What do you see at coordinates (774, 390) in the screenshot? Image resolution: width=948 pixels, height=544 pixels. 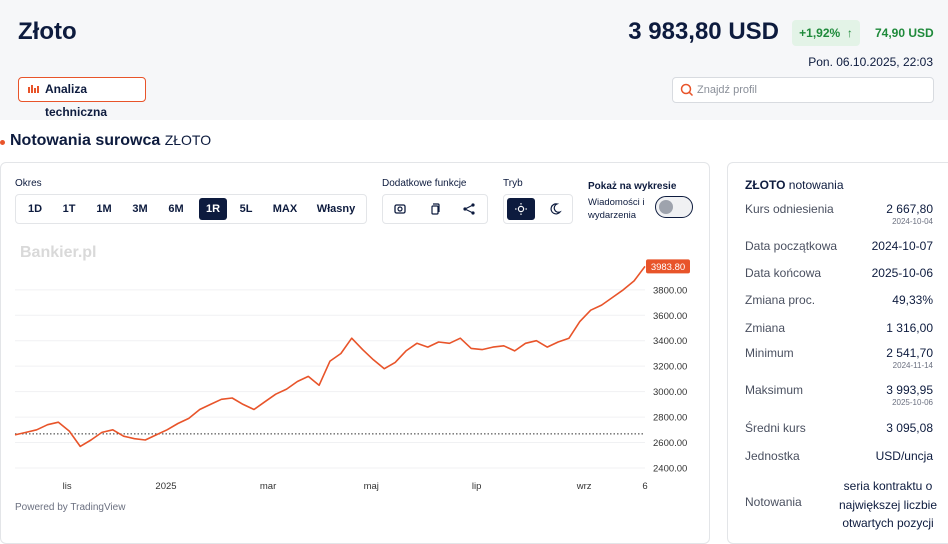 I see `stat-label: Maksimum` at bounding box center [774, 390].